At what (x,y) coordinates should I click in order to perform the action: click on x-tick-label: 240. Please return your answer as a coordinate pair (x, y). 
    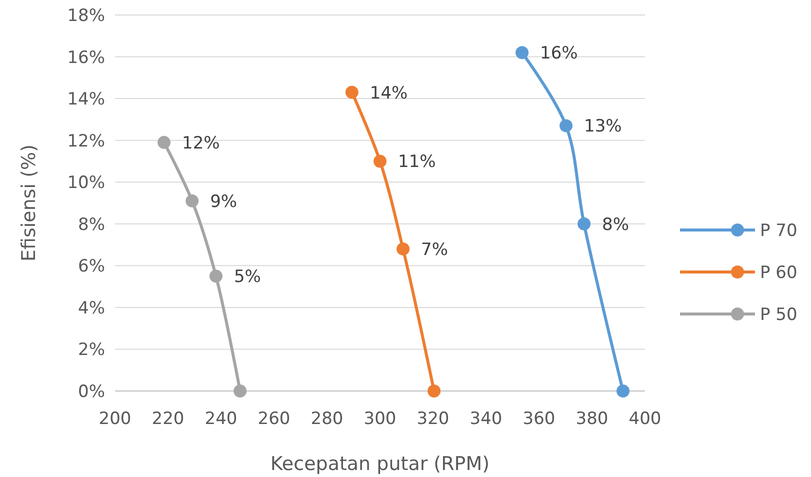
    Looking at the image, I should click on (221, 419).